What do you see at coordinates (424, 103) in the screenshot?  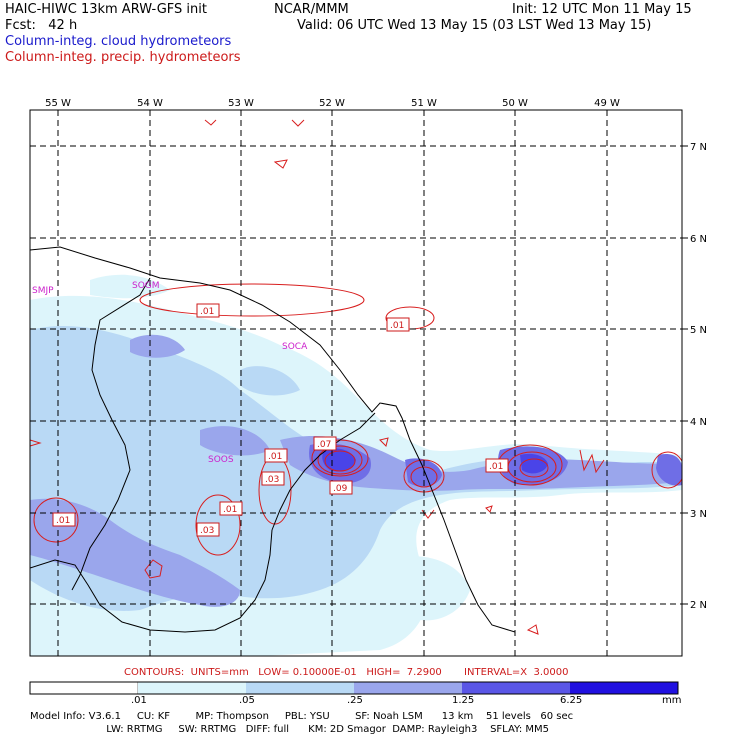 I see `lon-label-51w: 51 W` at bounding box center [424, 103].